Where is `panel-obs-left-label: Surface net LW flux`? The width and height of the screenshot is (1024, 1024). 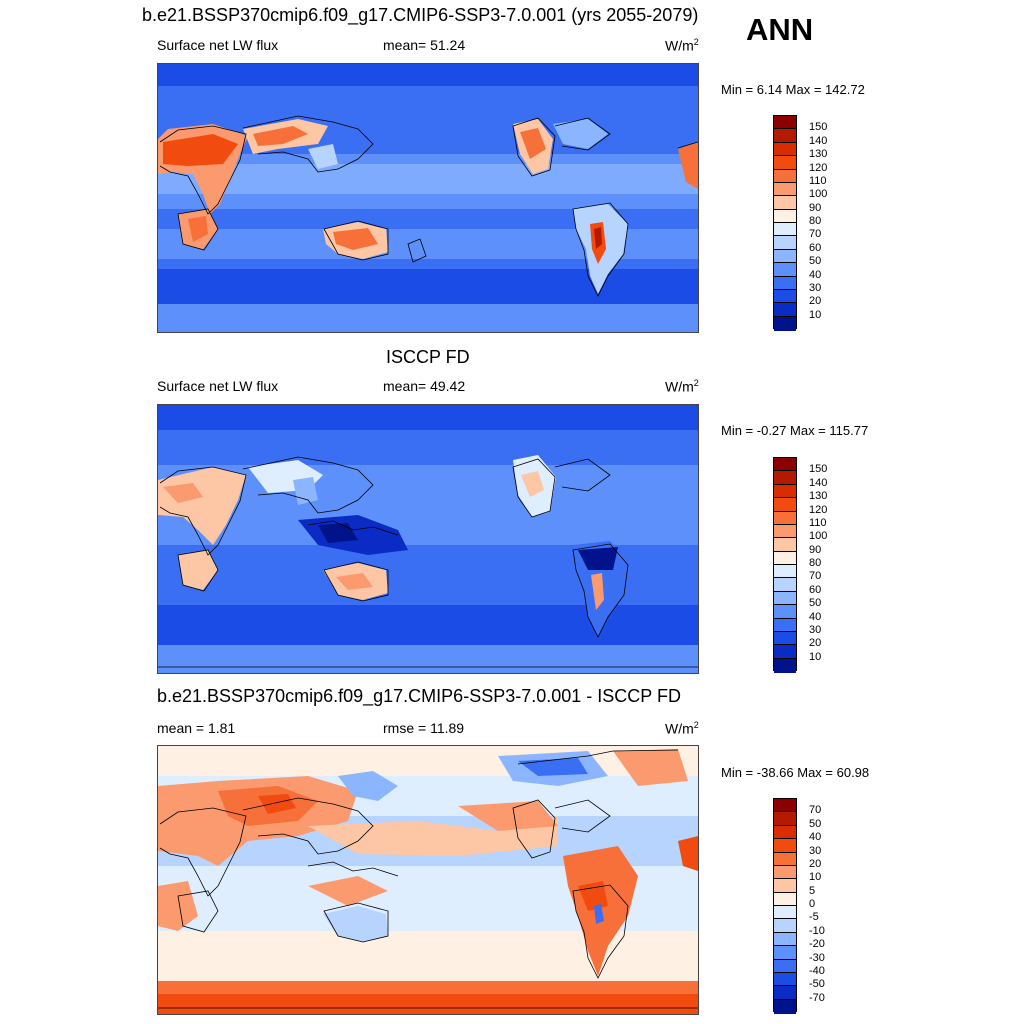
panel-obs-left-label: Surface net LW flux is located at coordinates (218, 386).